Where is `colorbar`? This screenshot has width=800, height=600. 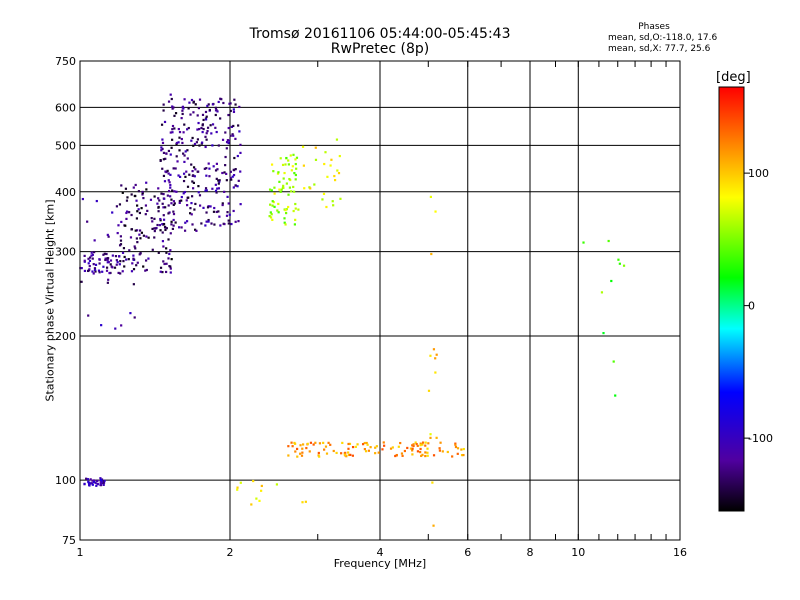 colorbar is located at coordinates (731, 299).